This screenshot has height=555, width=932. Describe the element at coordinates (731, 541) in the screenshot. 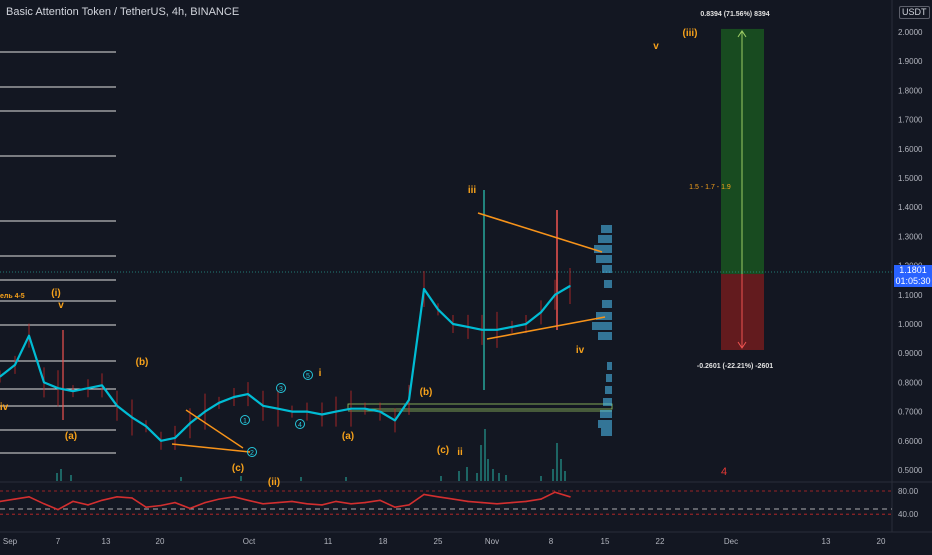

I see `time-tick-12: Dec` at that location.